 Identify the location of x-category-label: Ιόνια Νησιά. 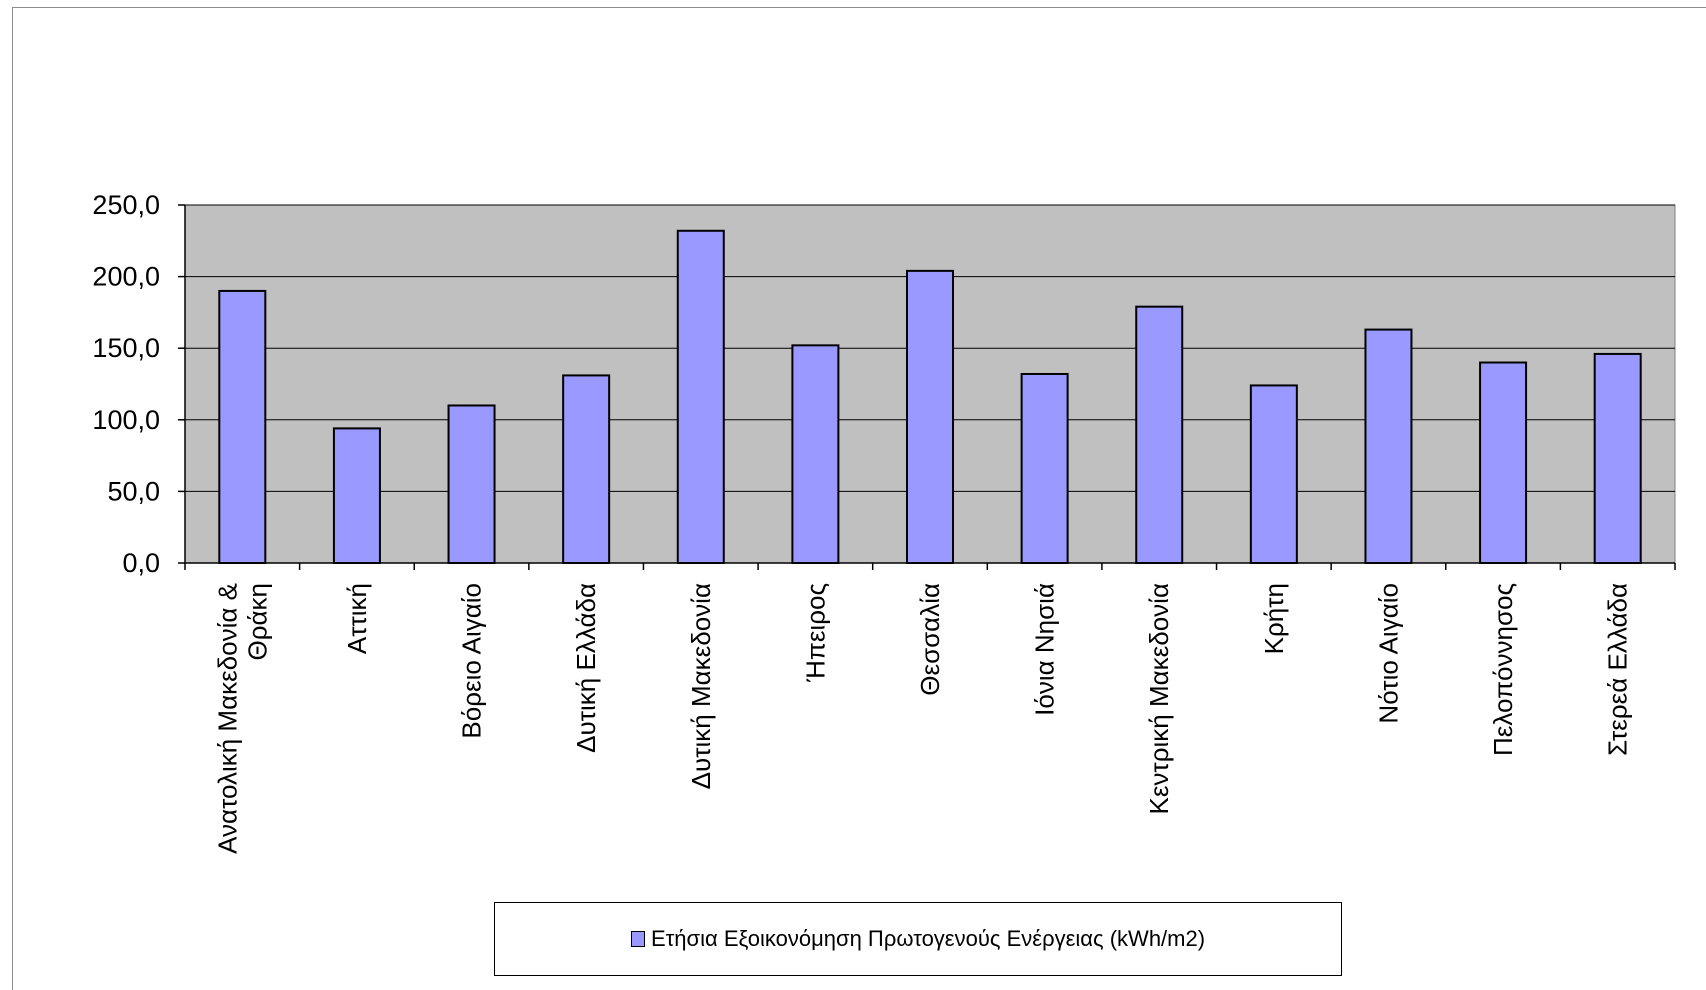
(1045, 649).